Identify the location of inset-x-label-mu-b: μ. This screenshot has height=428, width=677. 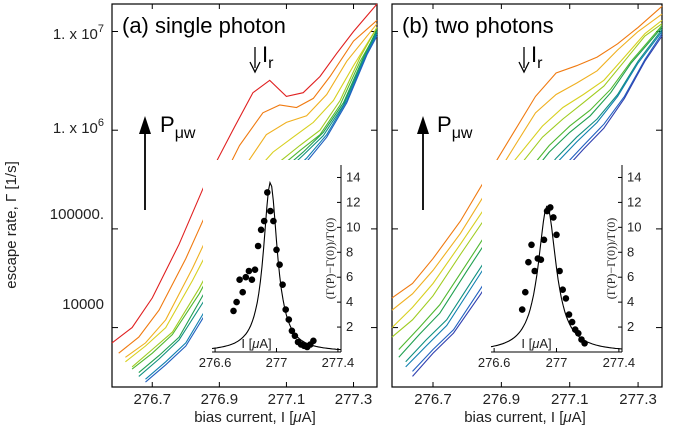
(535, 343).